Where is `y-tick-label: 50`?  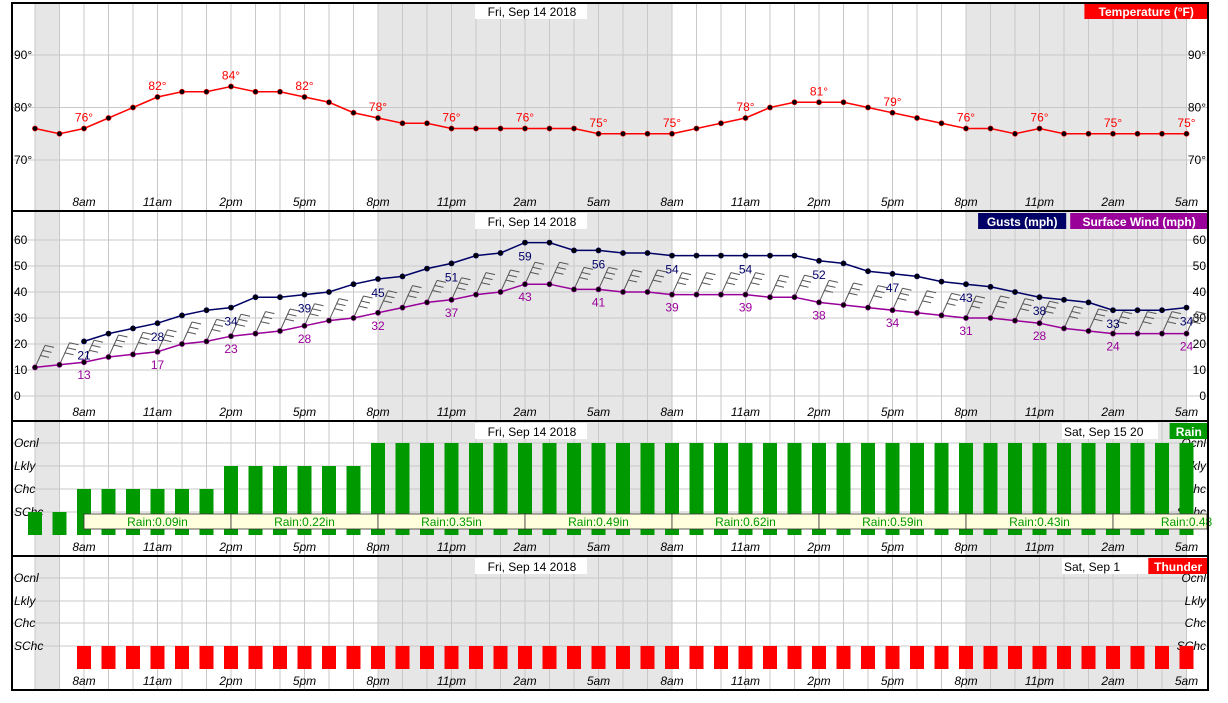
y-tick-label: 50 is located at coordinates (21, 266).